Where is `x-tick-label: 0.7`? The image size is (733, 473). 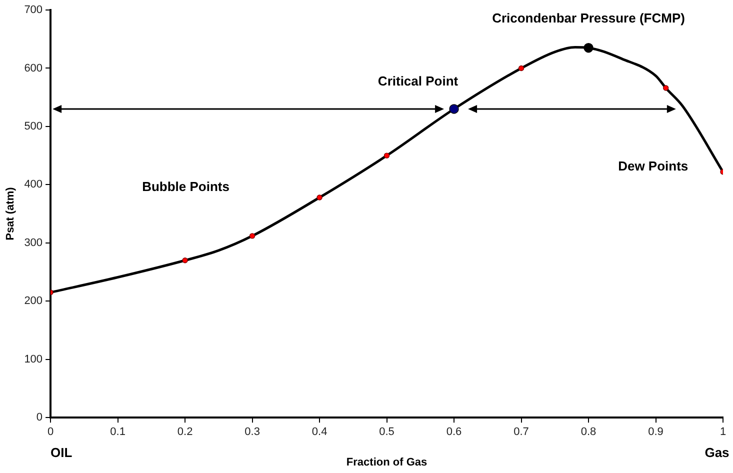
x-tick-label: 0.7 is located at coordinates (521, 432).